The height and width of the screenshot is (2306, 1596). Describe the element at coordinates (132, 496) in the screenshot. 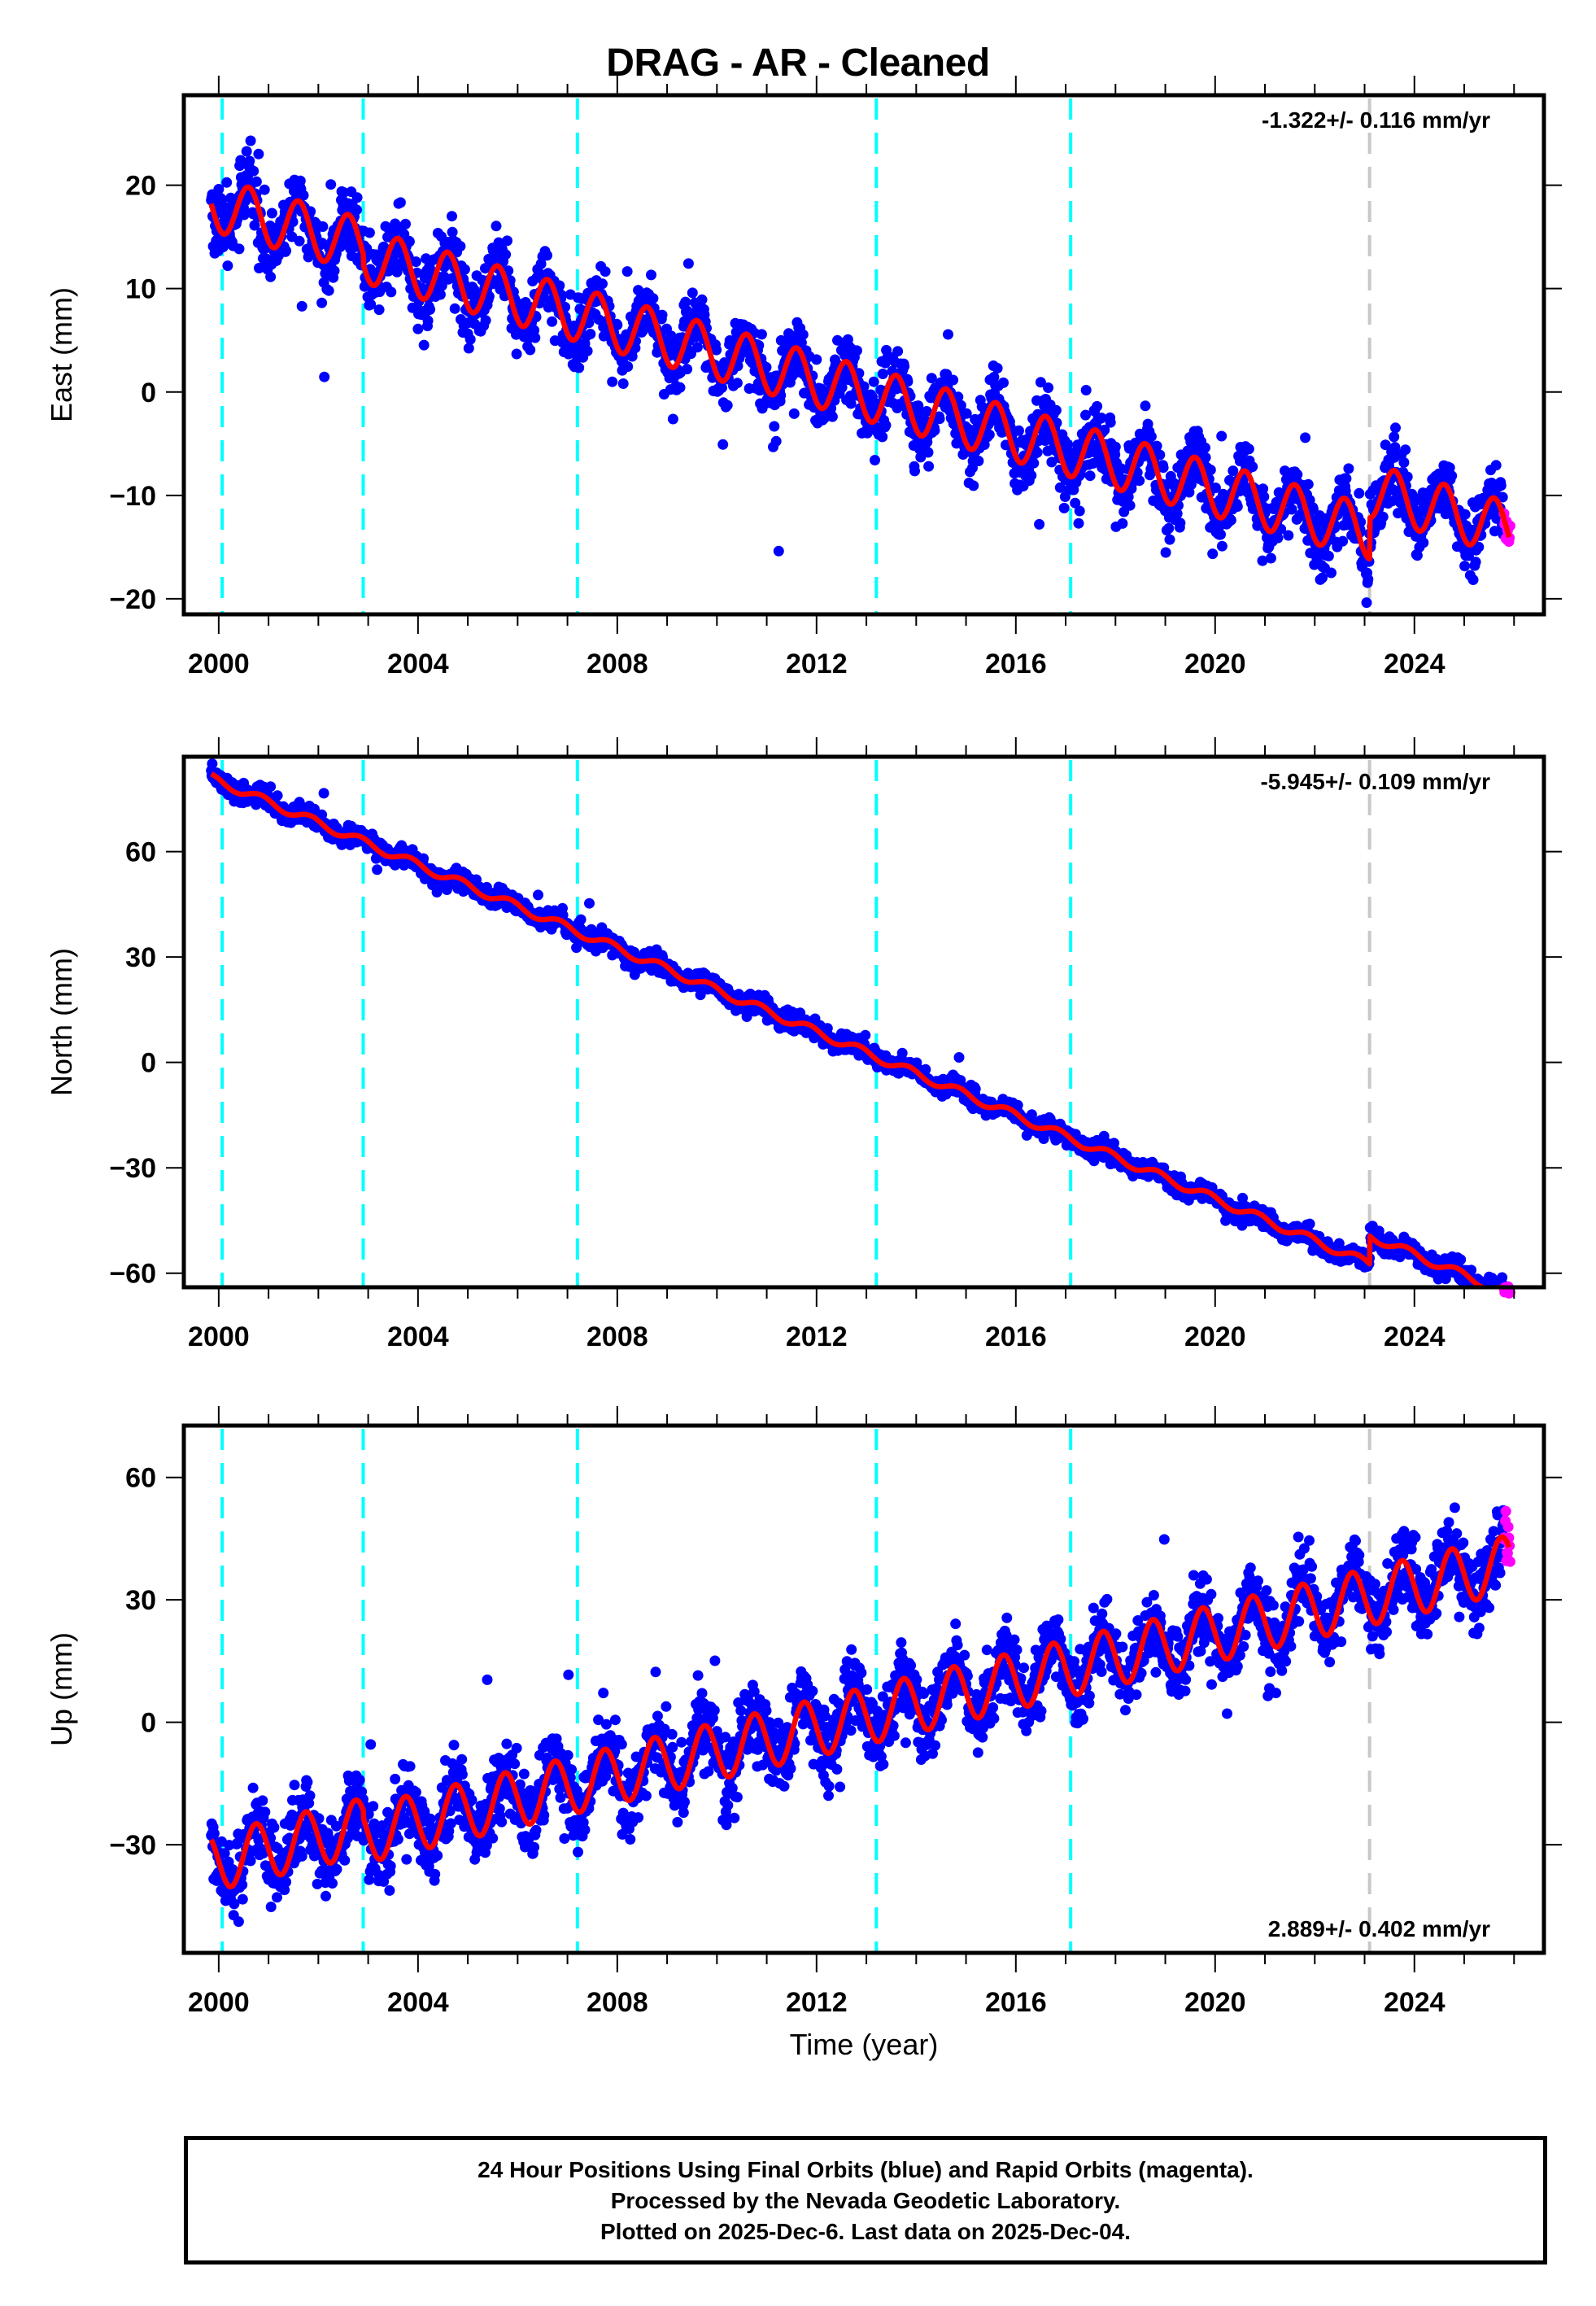

I see `y-tick-label: −10` at that location.